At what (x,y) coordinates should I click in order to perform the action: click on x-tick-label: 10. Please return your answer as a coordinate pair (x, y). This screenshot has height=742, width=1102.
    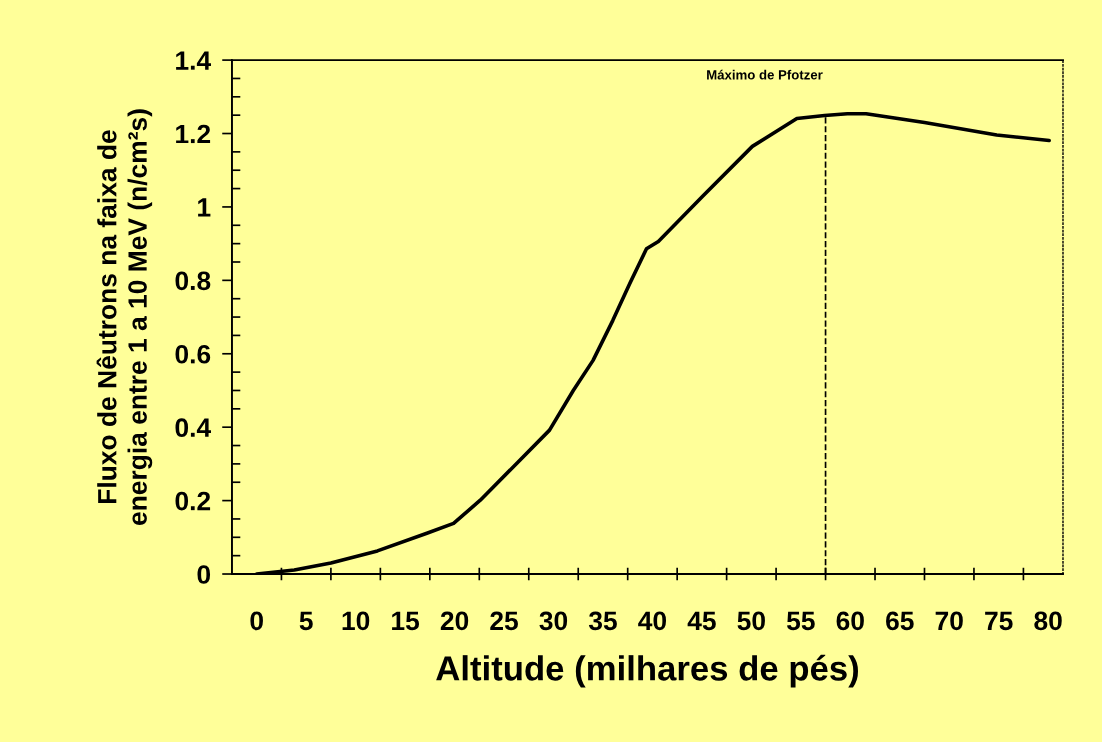
    Looking at the image, I should click on (356, 621).